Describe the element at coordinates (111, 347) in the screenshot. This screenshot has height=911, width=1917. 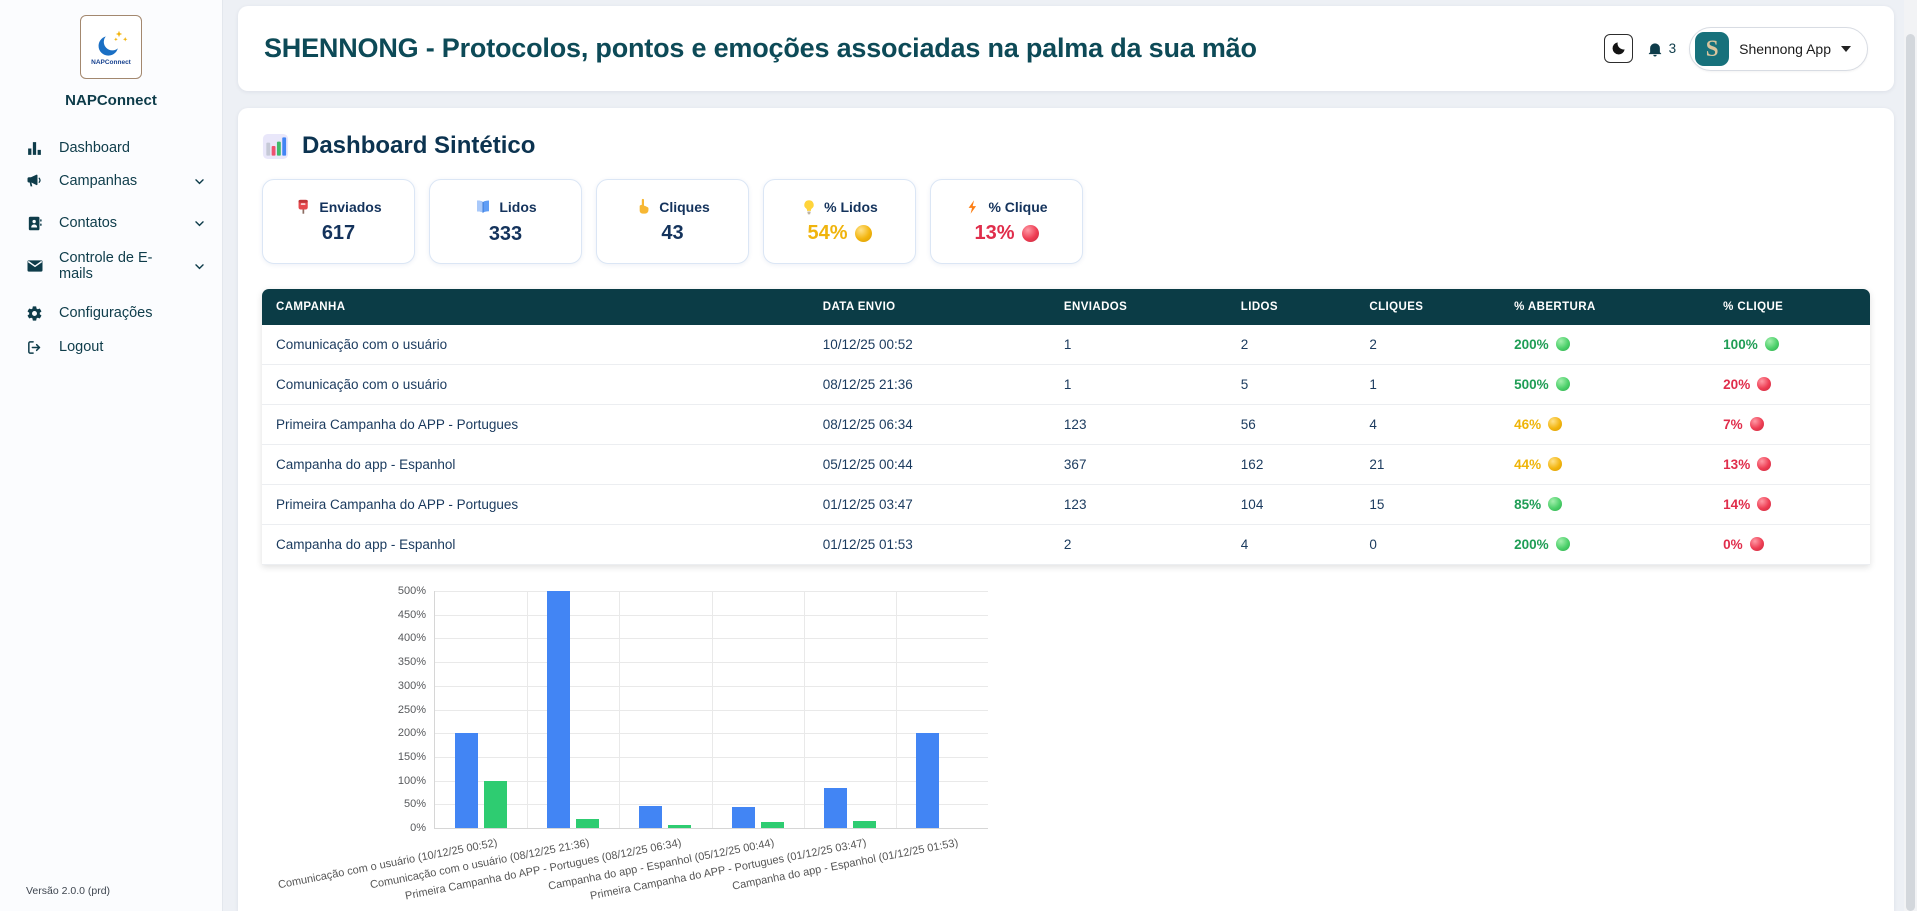
I see `sidebar-item-logout: Logout` at that location.